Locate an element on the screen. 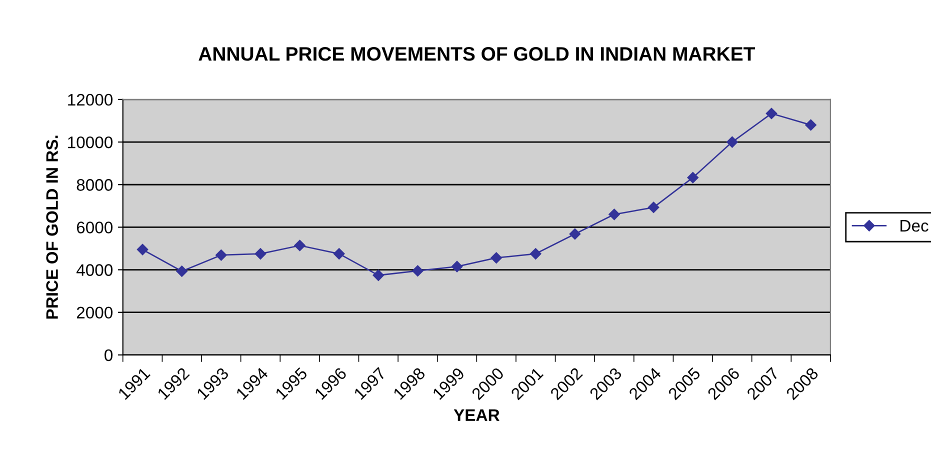 The width and height of the screenshot is (931, 467). chart-title: ANNUAL PRICE MOVEMENTS OF GOLD IN INDIAN MARKET is located at coordinates (476, 54).